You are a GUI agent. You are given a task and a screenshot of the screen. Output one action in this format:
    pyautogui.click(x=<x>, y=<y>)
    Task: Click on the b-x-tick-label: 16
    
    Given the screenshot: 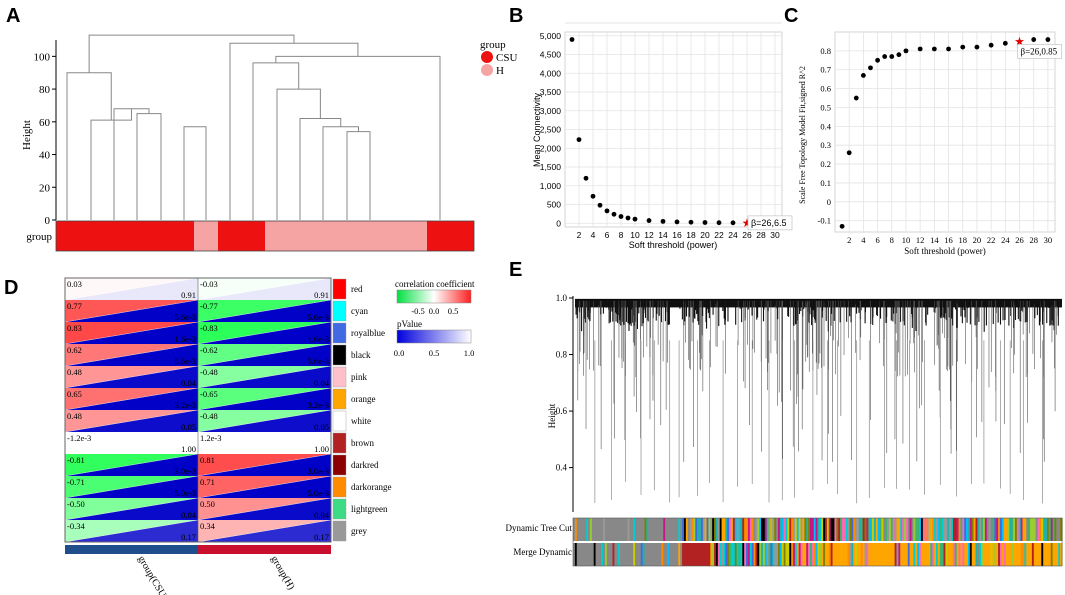 What is the action you would take?
    pyautogui.click(x=677, y=235)
    